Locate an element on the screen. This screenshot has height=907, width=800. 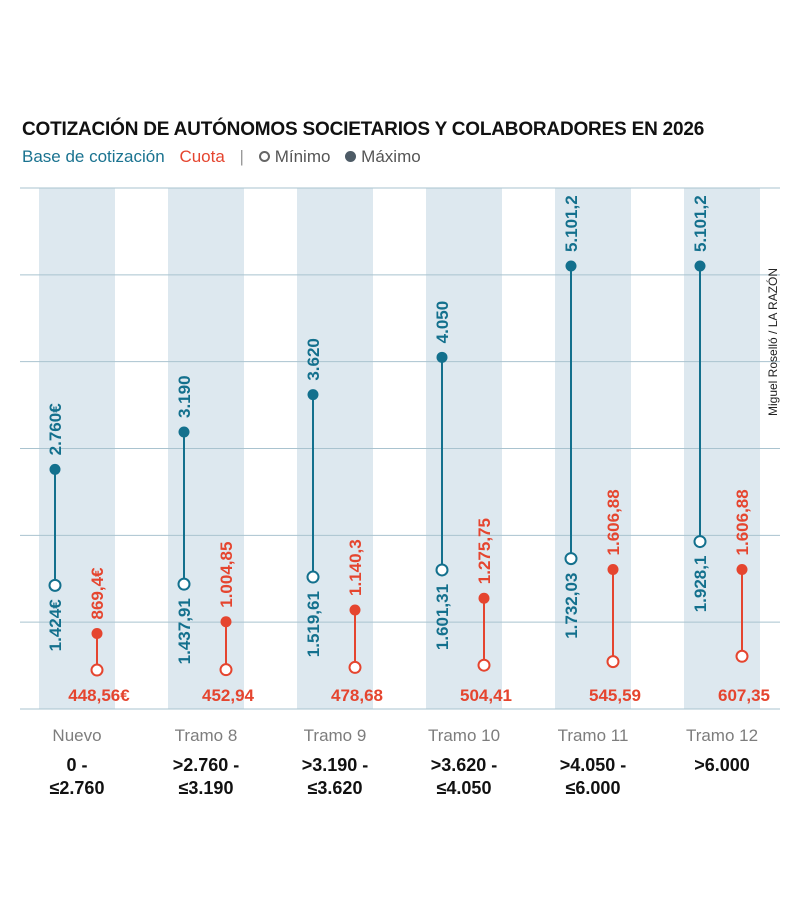
cuota-min-label: 607,35 is located at coordinates (744, 695).